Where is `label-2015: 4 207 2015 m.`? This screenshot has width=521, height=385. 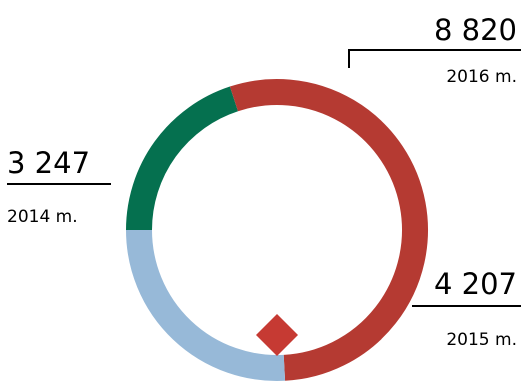
label-2015: 4 207 2015 m. is located at coordinates (466, 308).